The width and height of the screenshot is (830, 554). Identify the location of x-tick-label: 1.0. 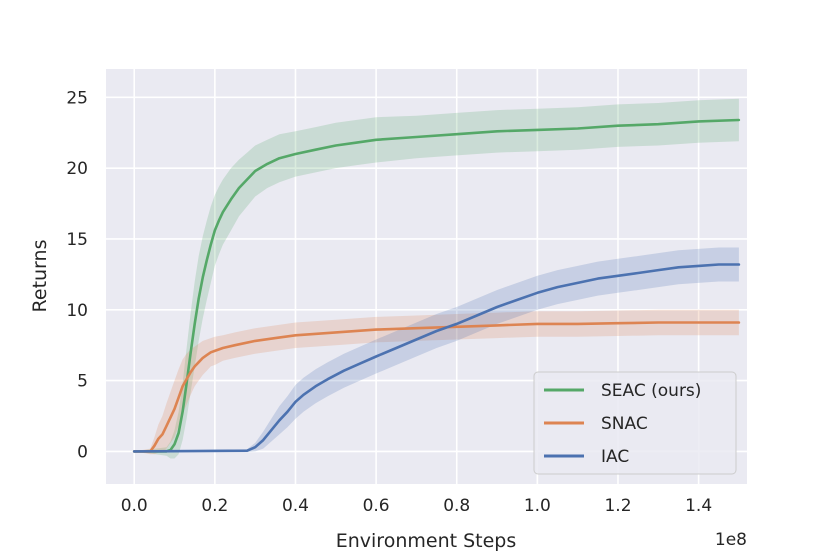
(537, 506).